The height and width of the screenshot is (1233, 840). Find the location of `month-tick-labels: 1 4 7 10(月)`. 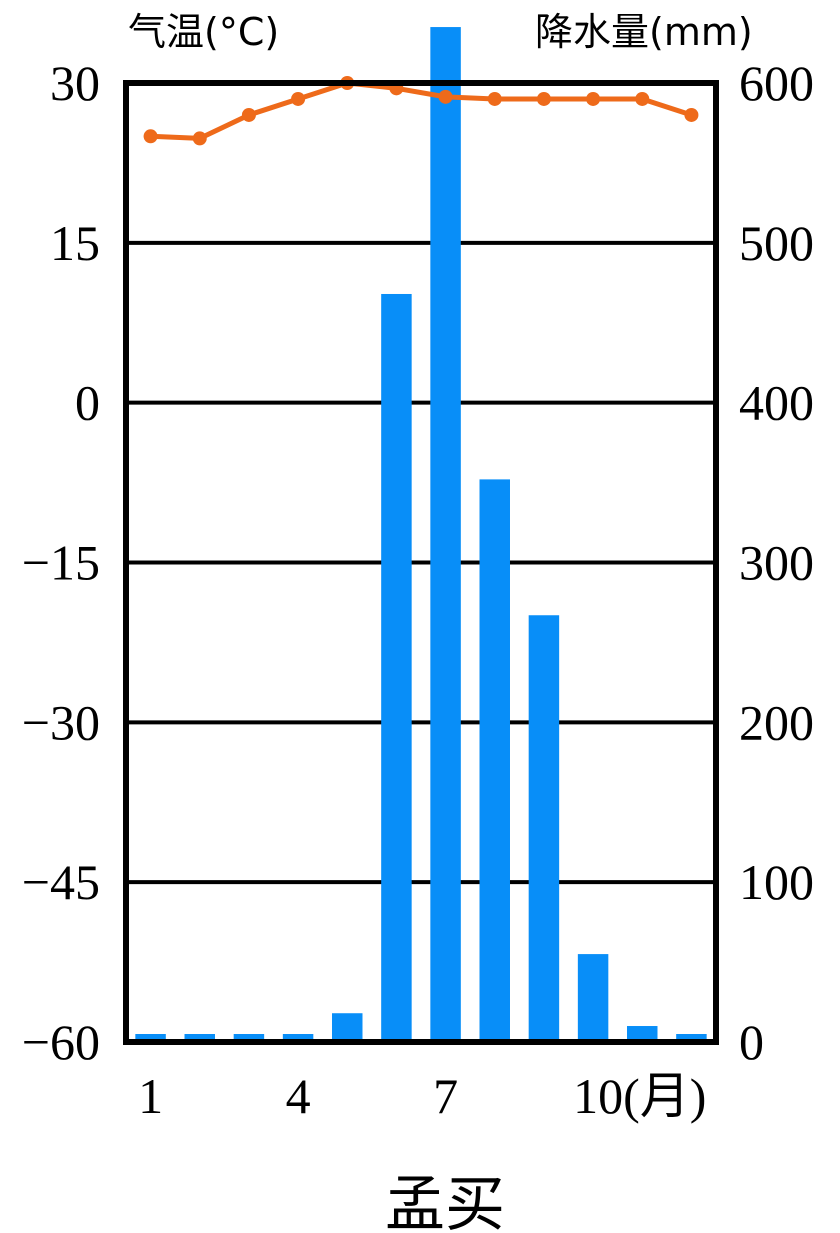

month-tick-labels: 1 4 7 10(月) is located at coordinates (422, 1096).